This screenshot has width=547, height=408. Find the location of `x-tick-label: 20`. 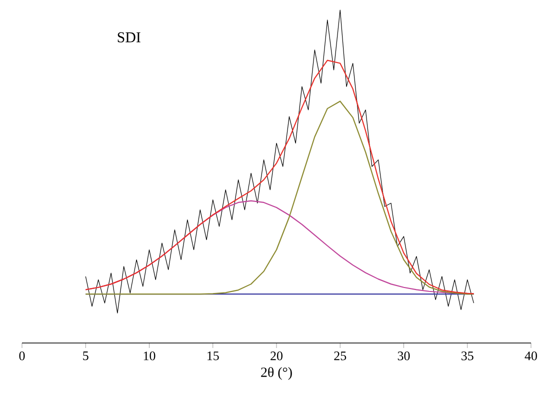

x-tick-label: 20 is located at coordinates (276, 356).